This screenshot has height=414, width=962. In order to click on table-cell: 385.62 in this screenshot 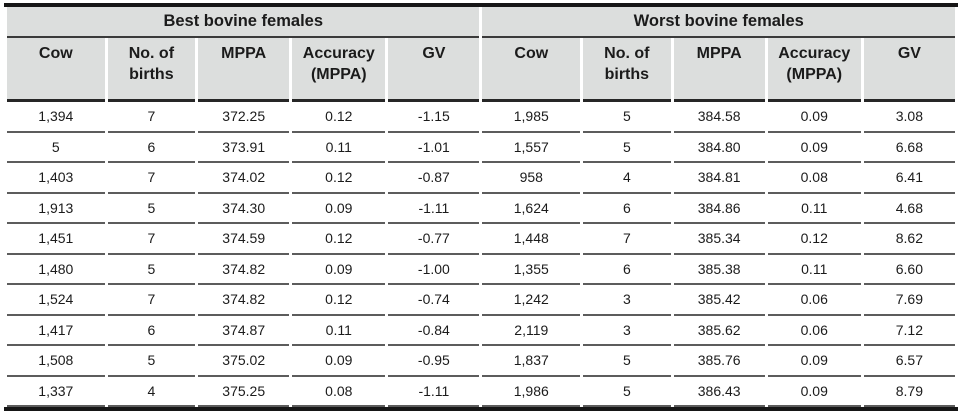, I will do `click(719, 331)`.